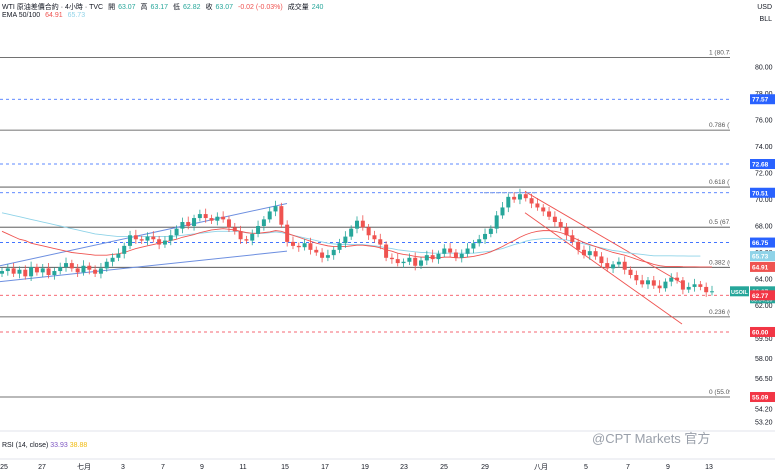  What do you see at coordinates (651, 438) in the screenshot?
I see `watermark: @CPT Markets 官方` at bounding box center [651, 438].